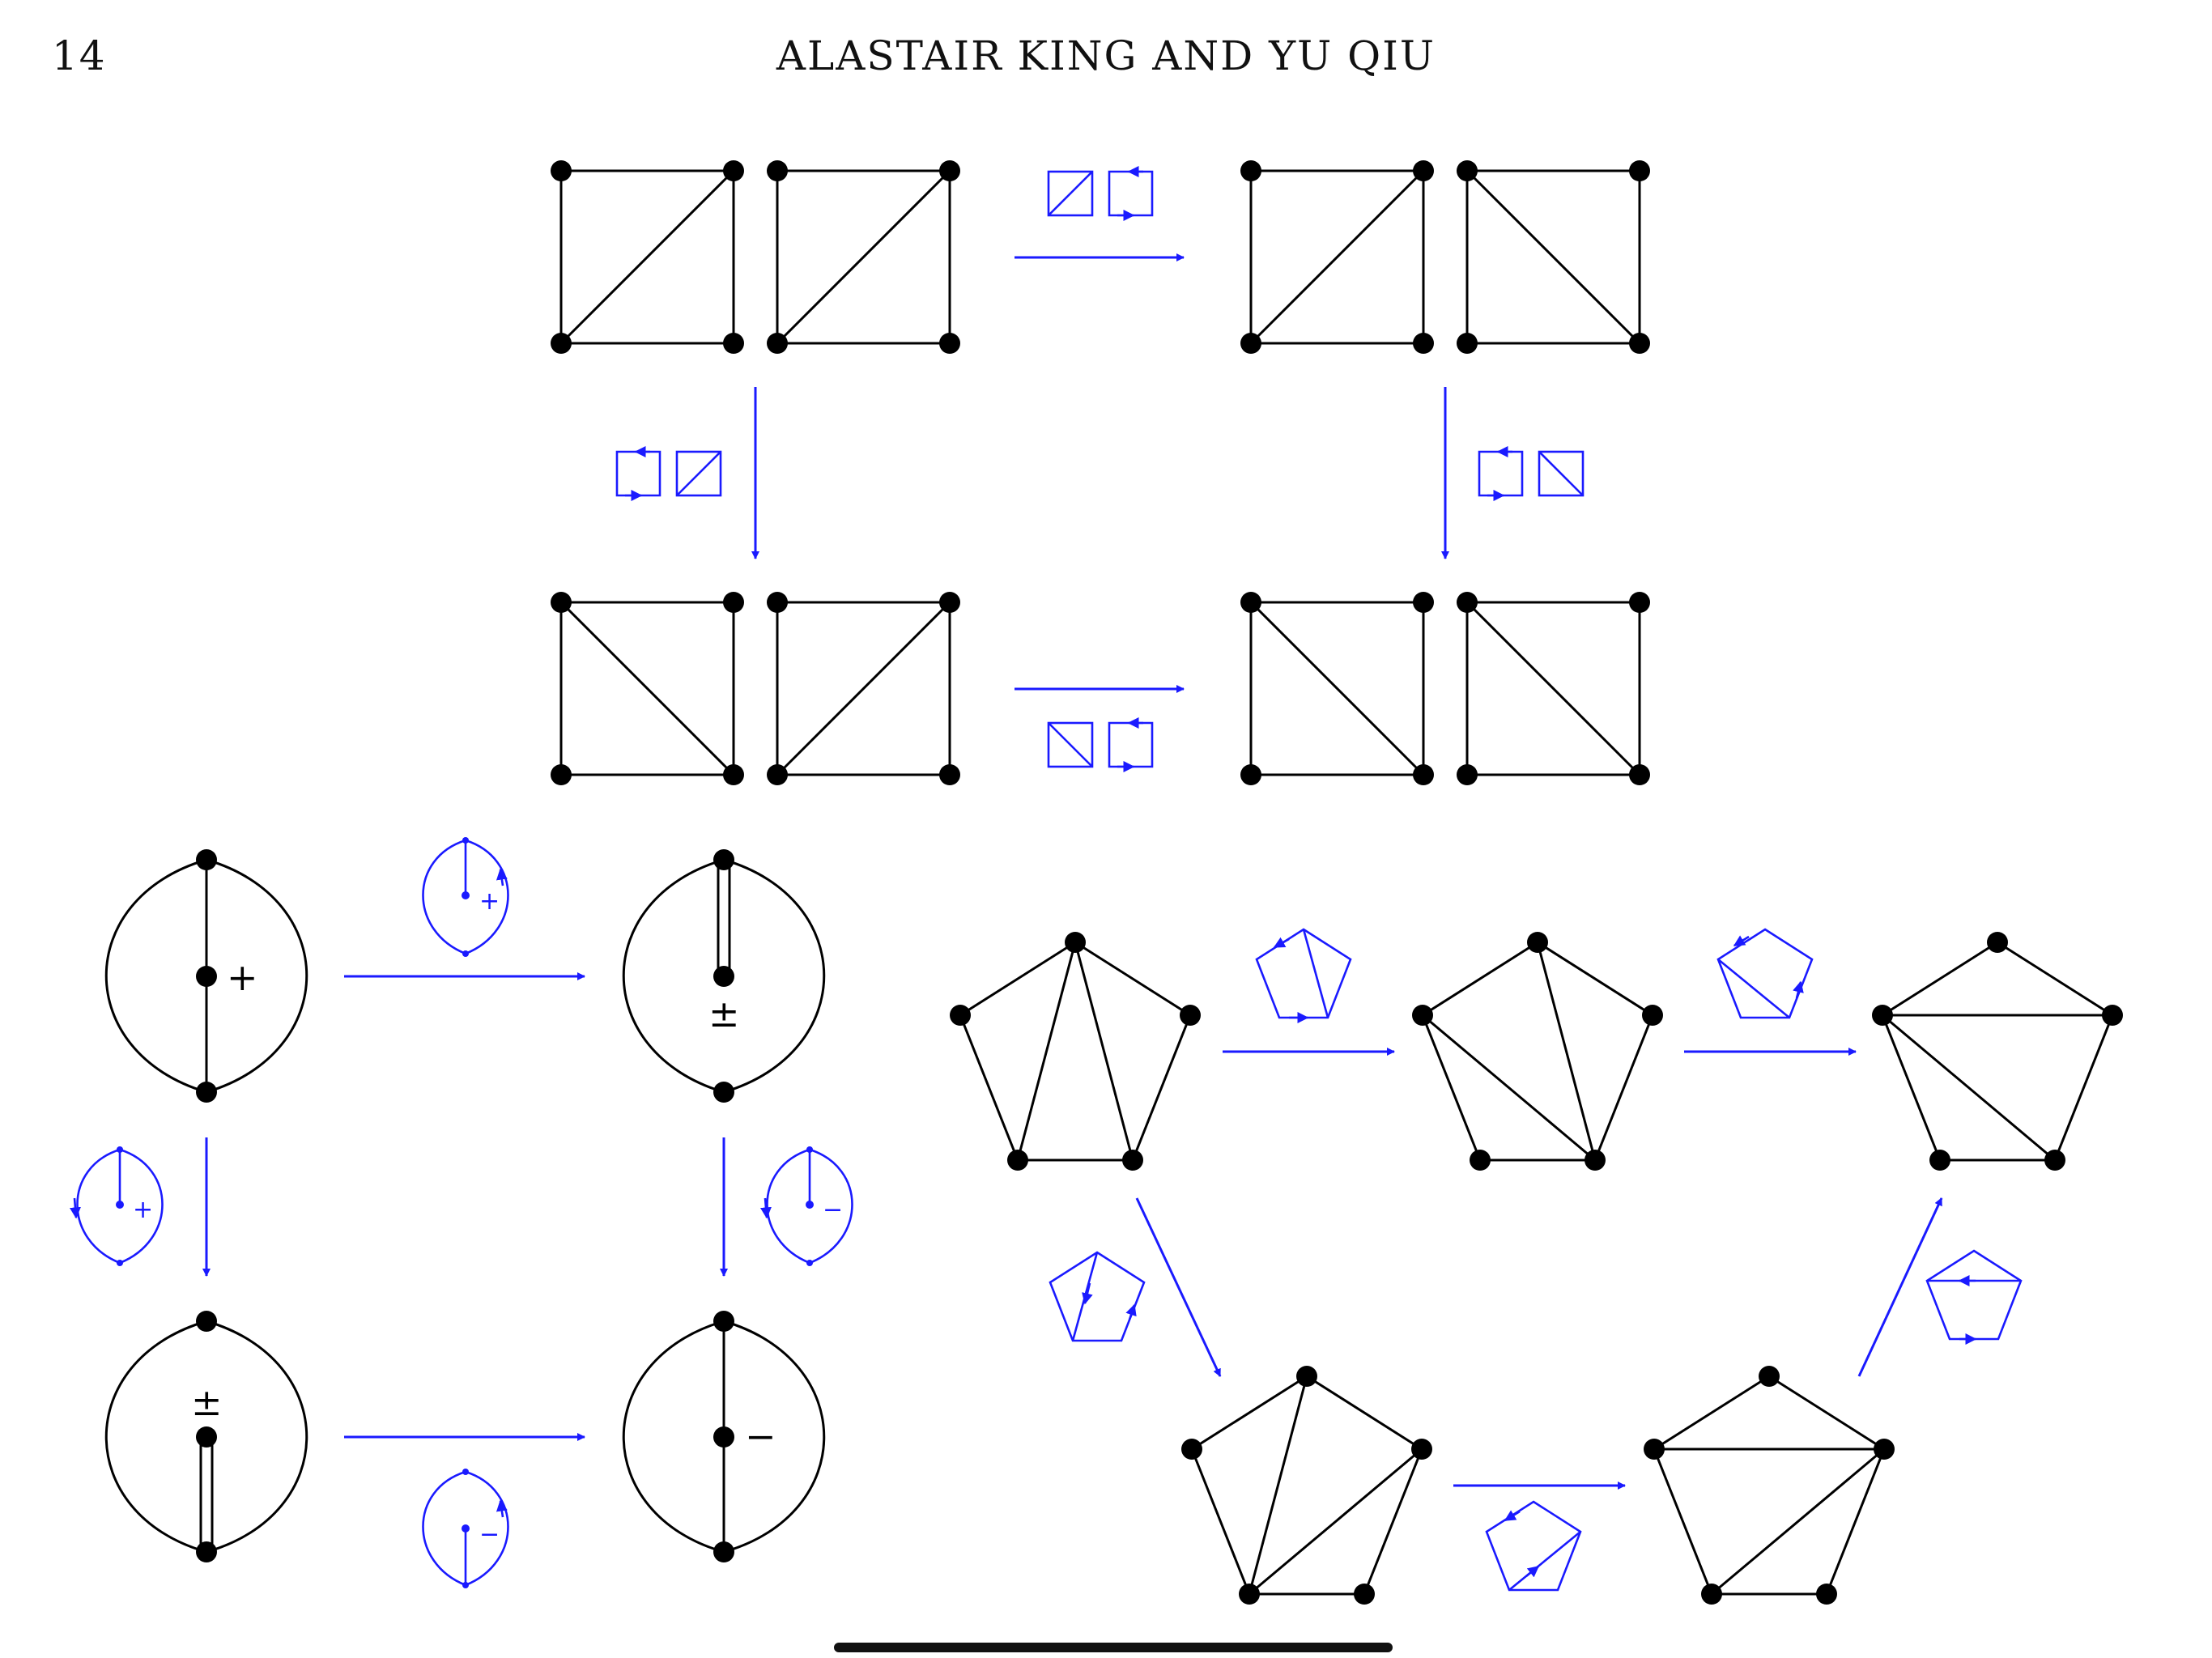 The height and width of the screenshot is (1658, 2212). What do you see at coordinates (1445, 257) in the screenshot?
I see `square-pair-top-right` at bounding box center [1445, 257].